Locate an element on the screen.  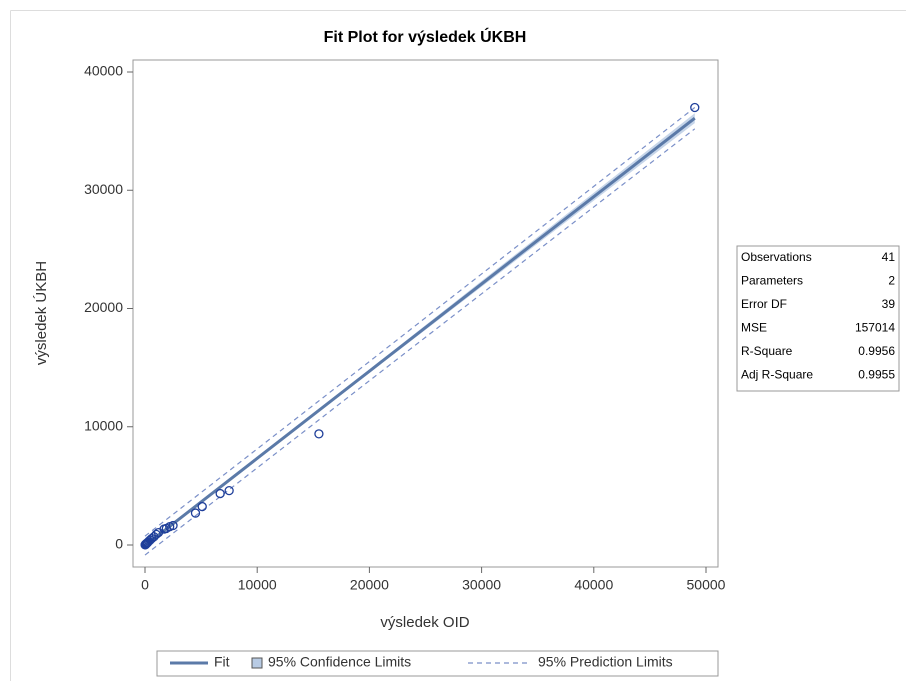
chart-title: Fit Plot for výsledek ÚKBH is located at coordinates (425, 36).